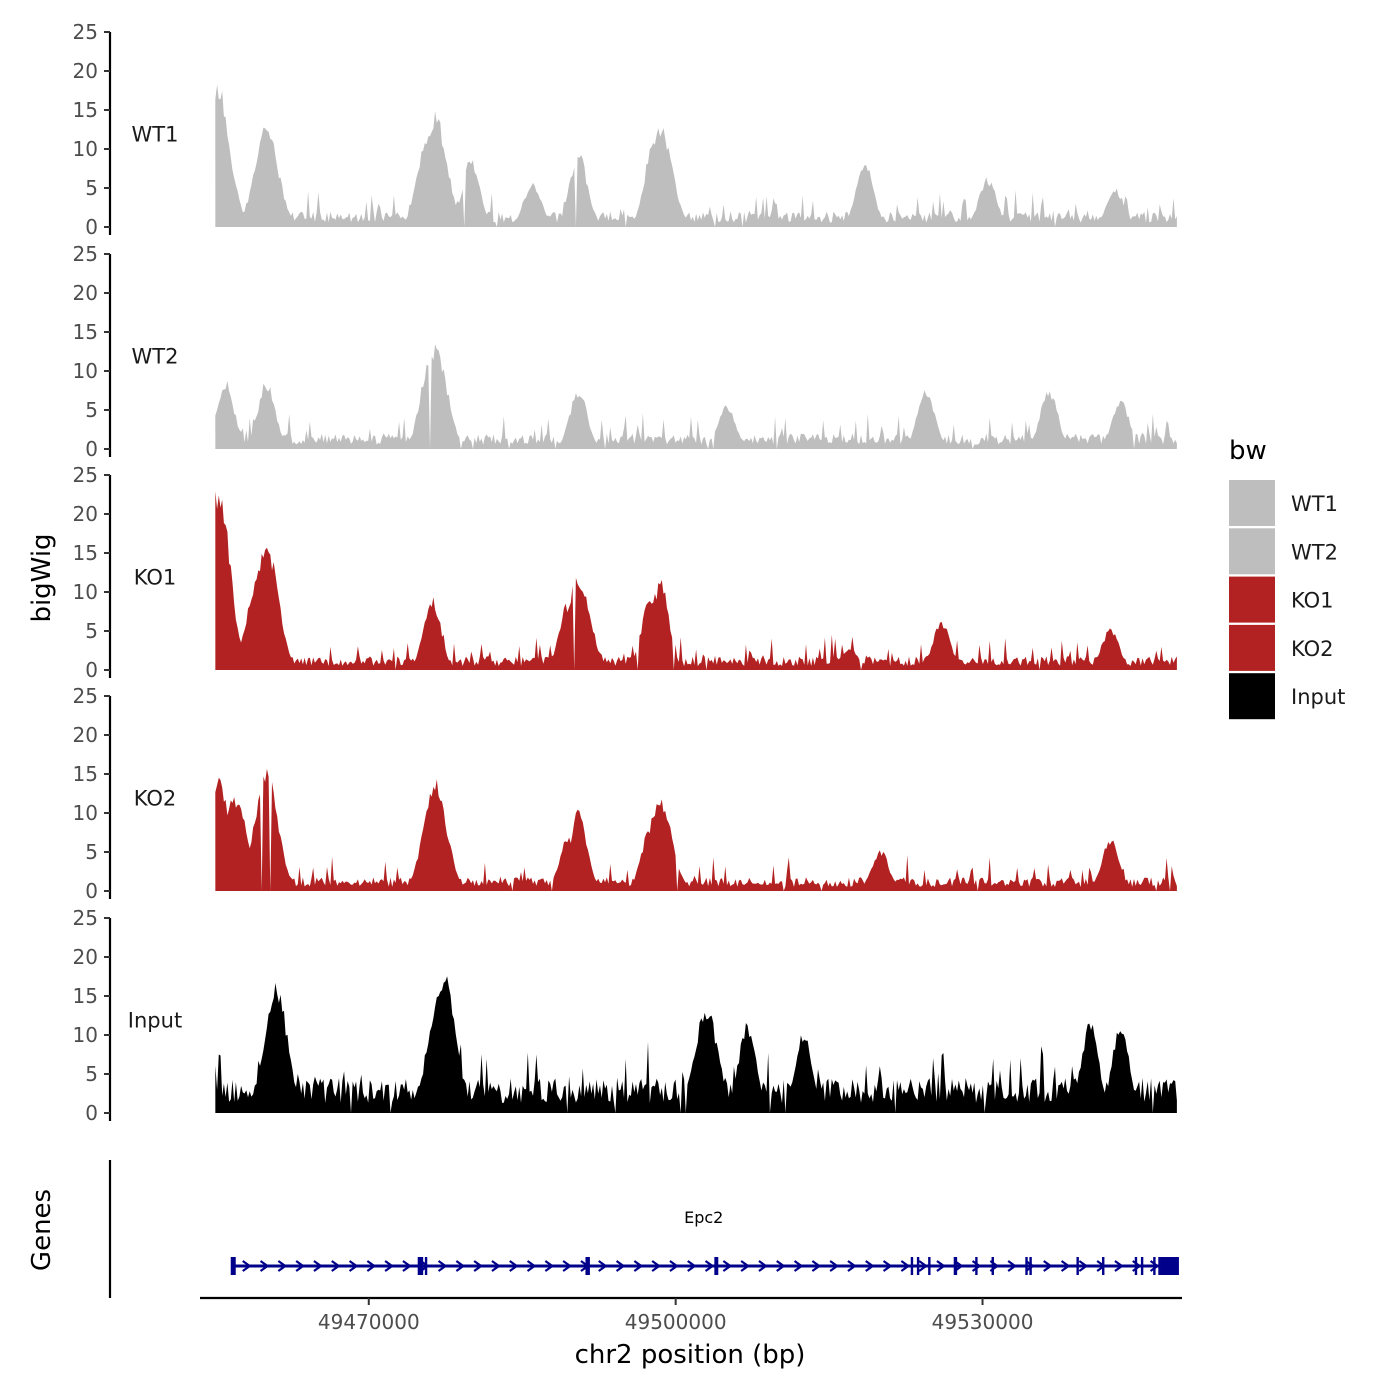  Describe the element at coordinates (1169, 1266) in the screenshot. I see `gene-utr3` at that location.